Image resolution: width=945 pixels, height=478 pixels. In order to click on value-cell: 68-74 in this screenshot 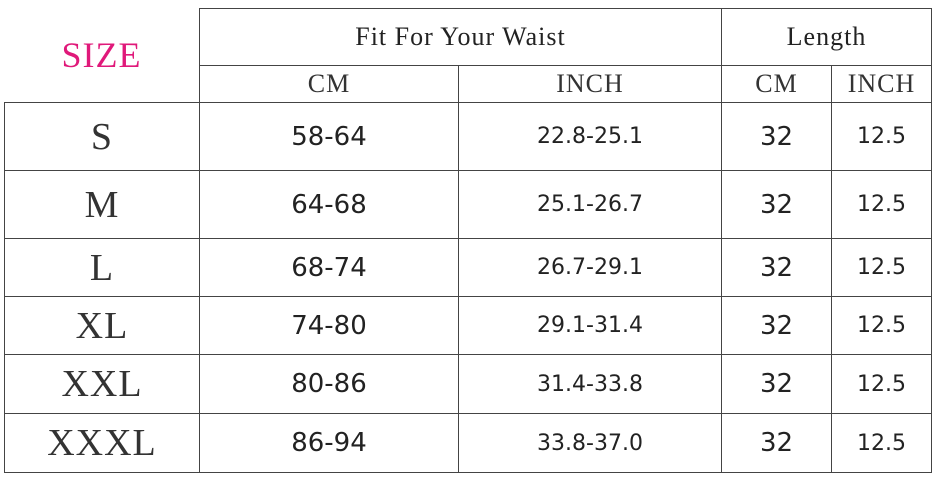, I will do `click(329, 268)`.